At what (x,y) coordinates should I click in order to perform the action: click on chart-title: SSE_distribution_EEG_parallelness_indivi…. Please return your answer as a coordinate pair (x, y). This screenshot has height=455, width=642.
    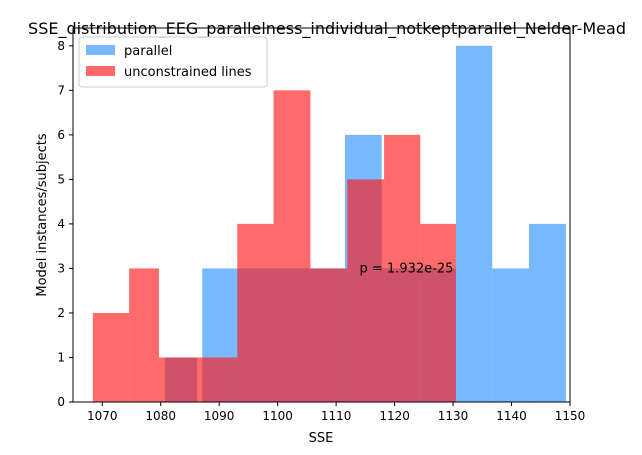
    Looking at the image, I should click on (327, 29).